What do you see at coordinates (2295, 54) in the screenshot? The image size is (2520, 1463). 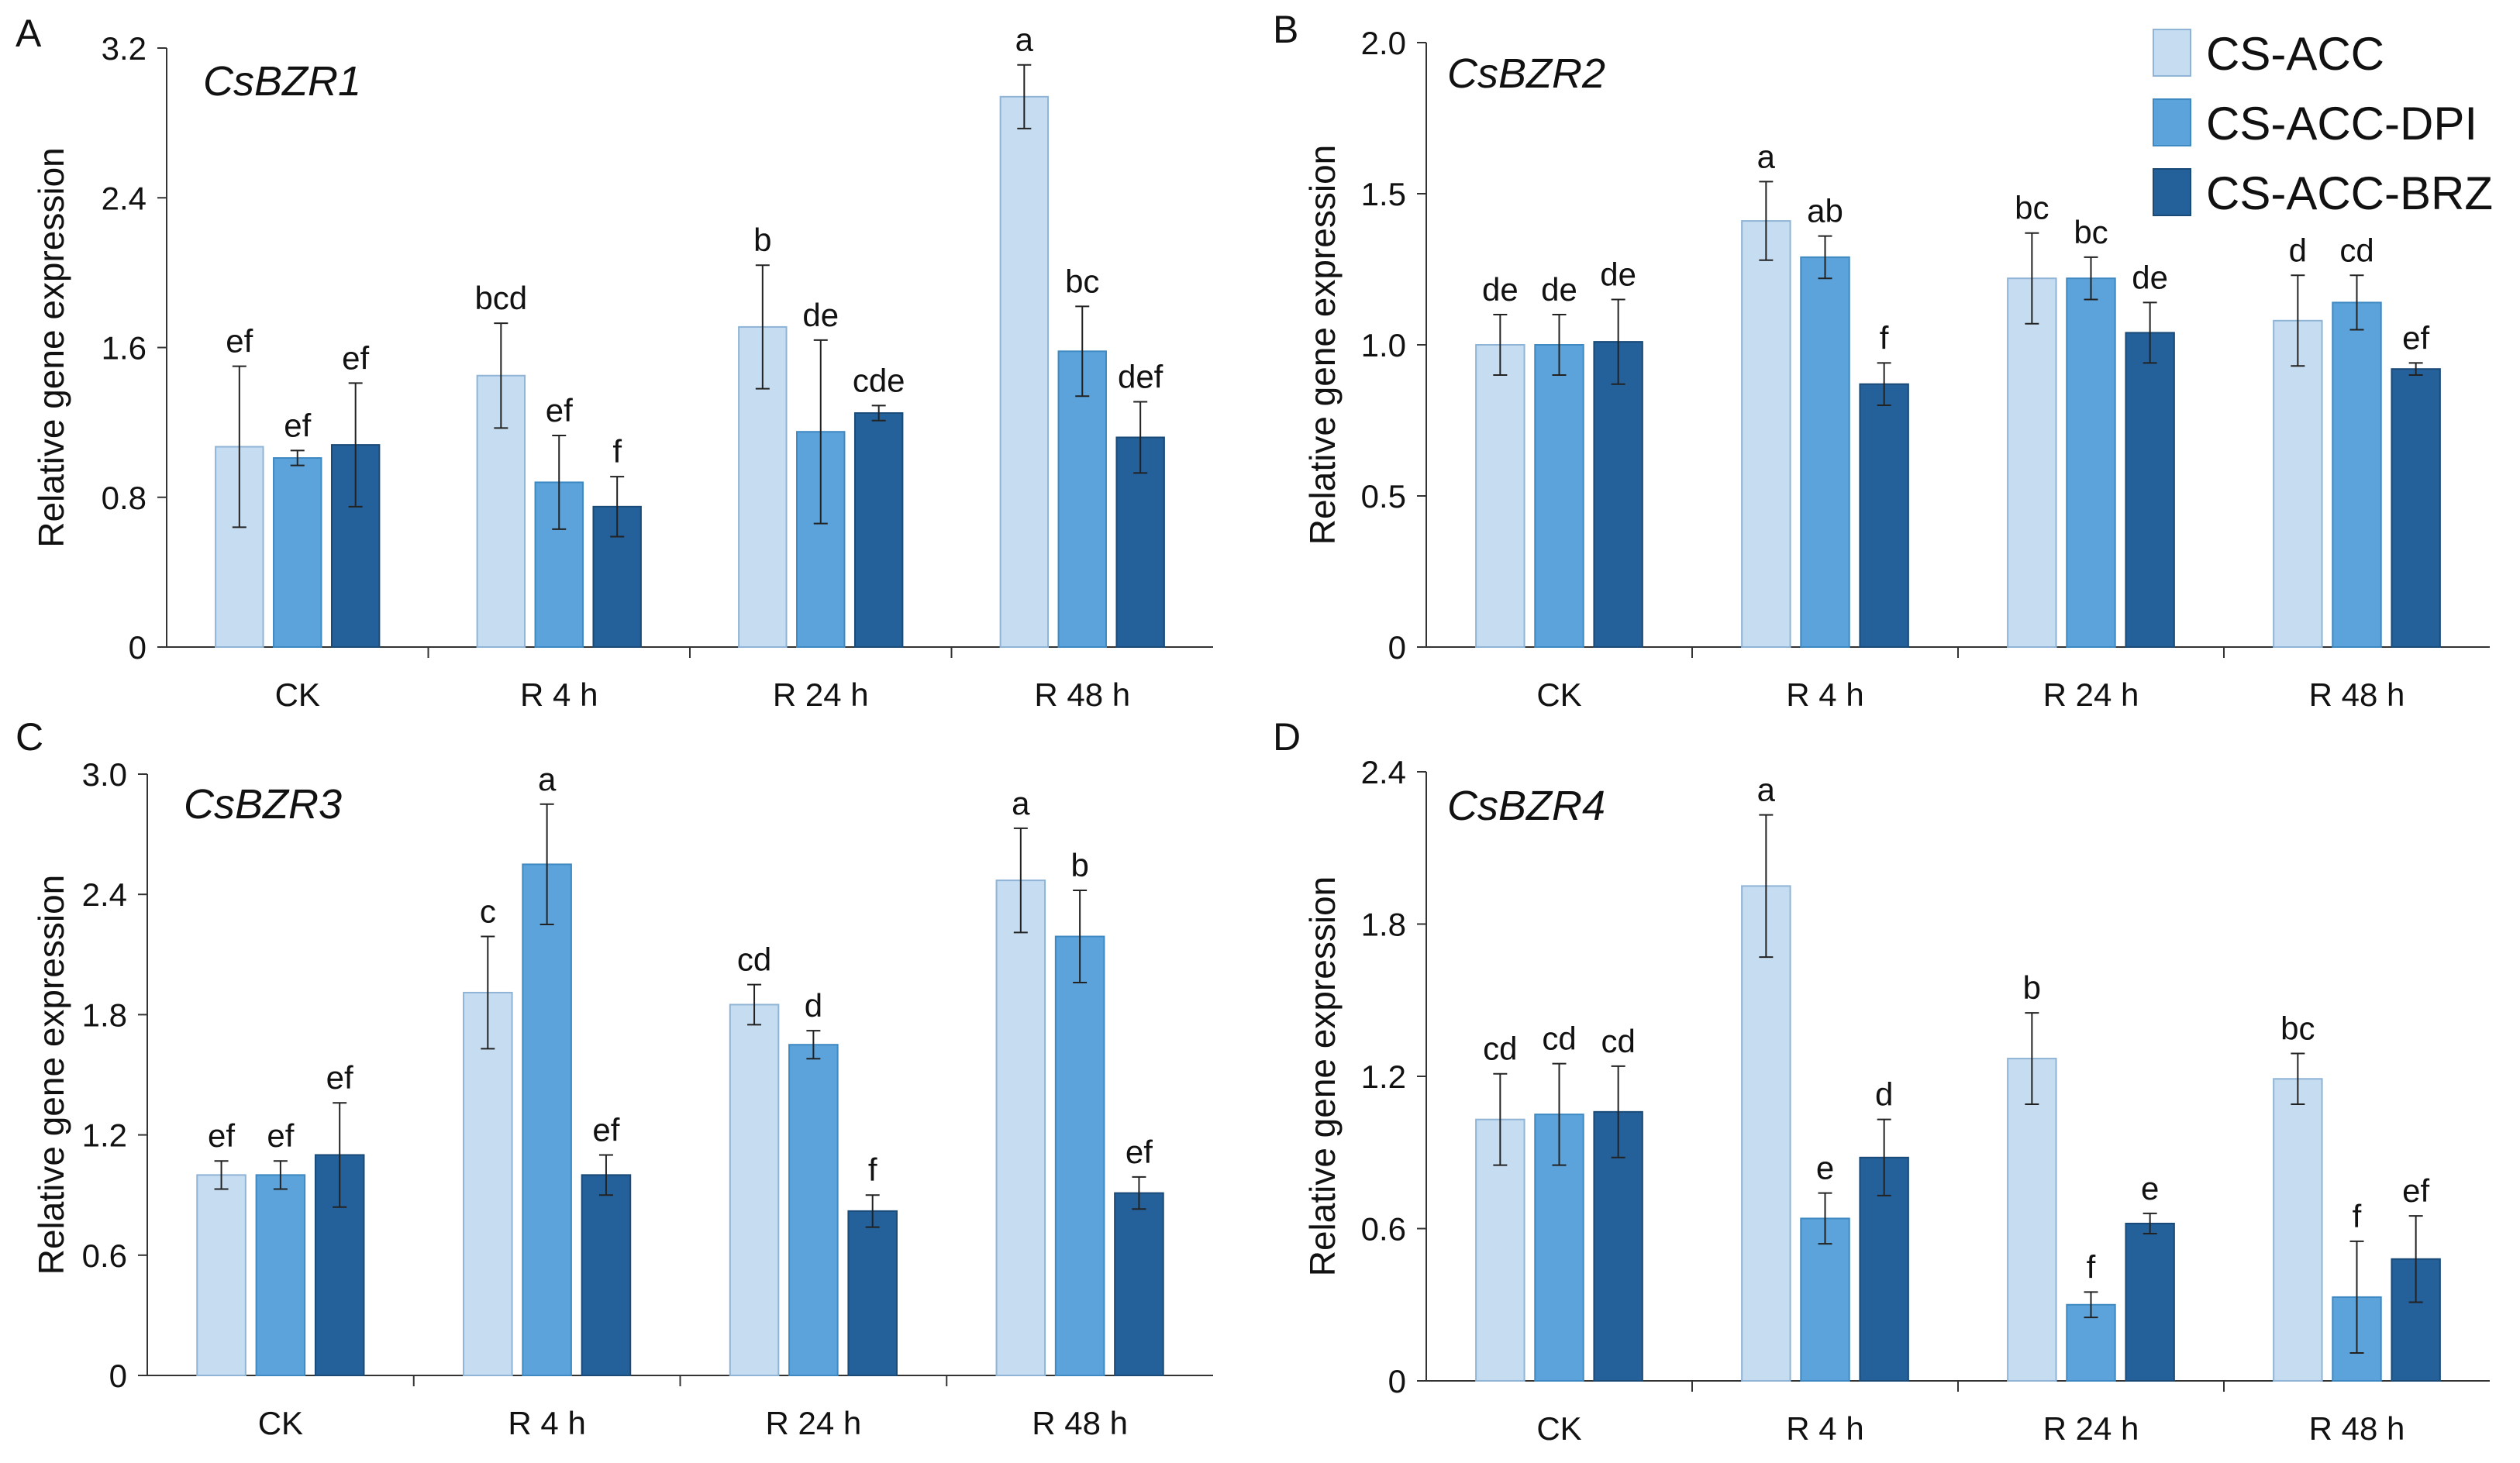 I see `legend-label: CS-ACC` at bounding box center [2295, 54].